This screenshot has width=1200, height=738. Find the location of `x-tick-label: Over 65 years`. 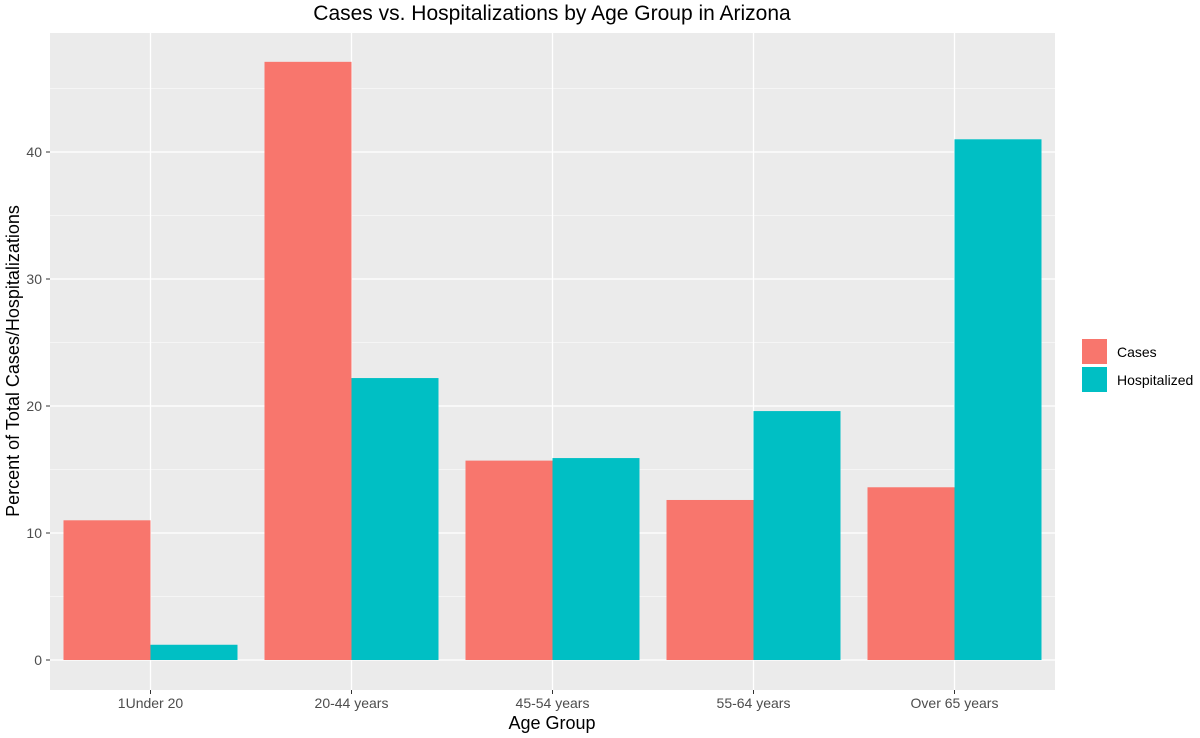

x-tick-label: Over 65 years is located at coordinates (955, 703).